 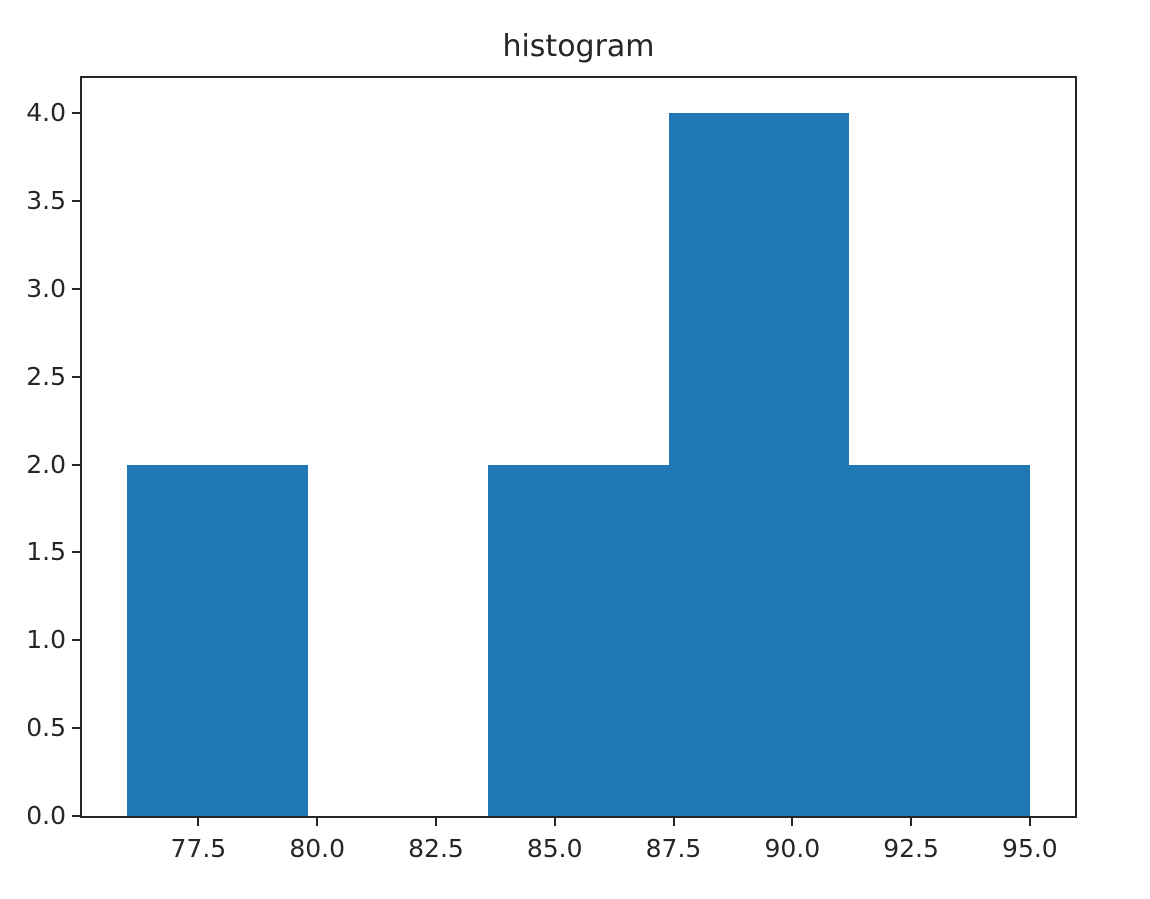 I want to click on y-tick-label: 0.0, so click(x=46, y=815).